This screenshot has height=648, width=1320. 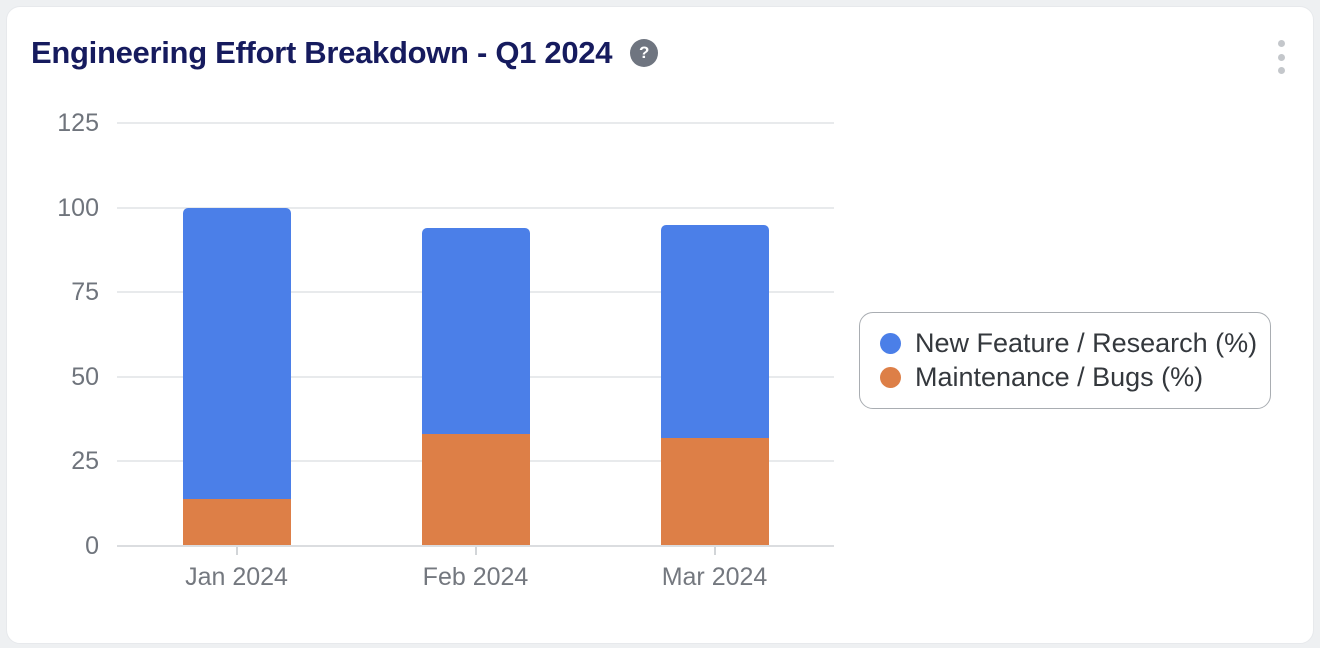 I want to click on x-axis-tick-label: Mar 2024, so click(x=714, y=577).